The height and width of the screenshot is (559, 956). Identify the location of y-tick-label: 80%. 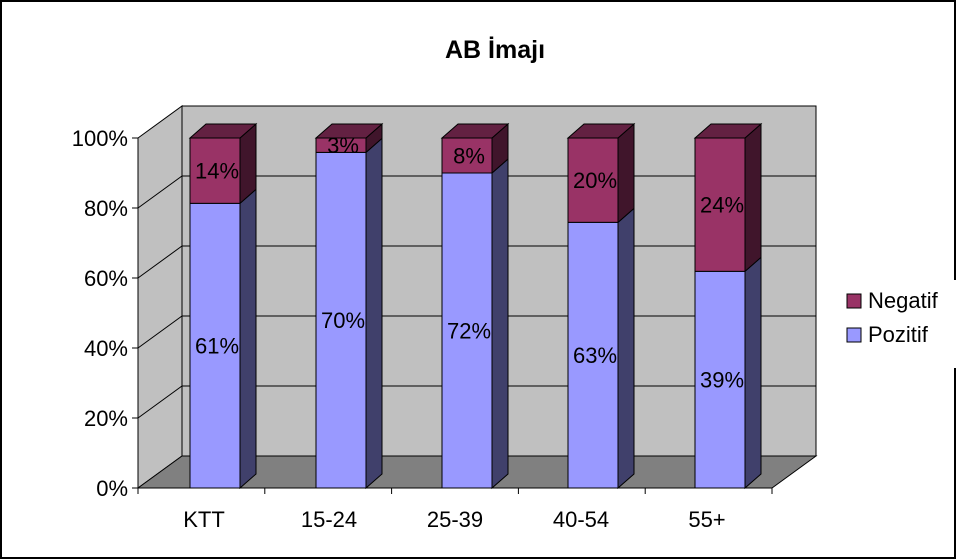
(106, 208).